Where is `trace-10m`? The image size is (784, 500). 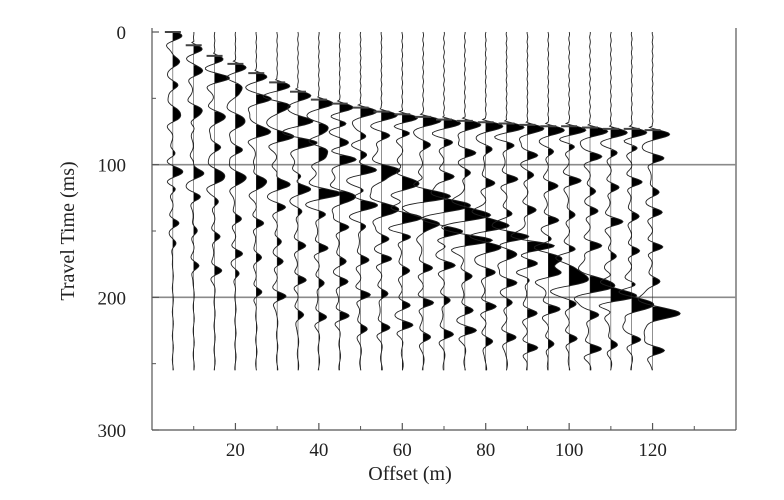 trace-10m is located at coordinates (195, 201).